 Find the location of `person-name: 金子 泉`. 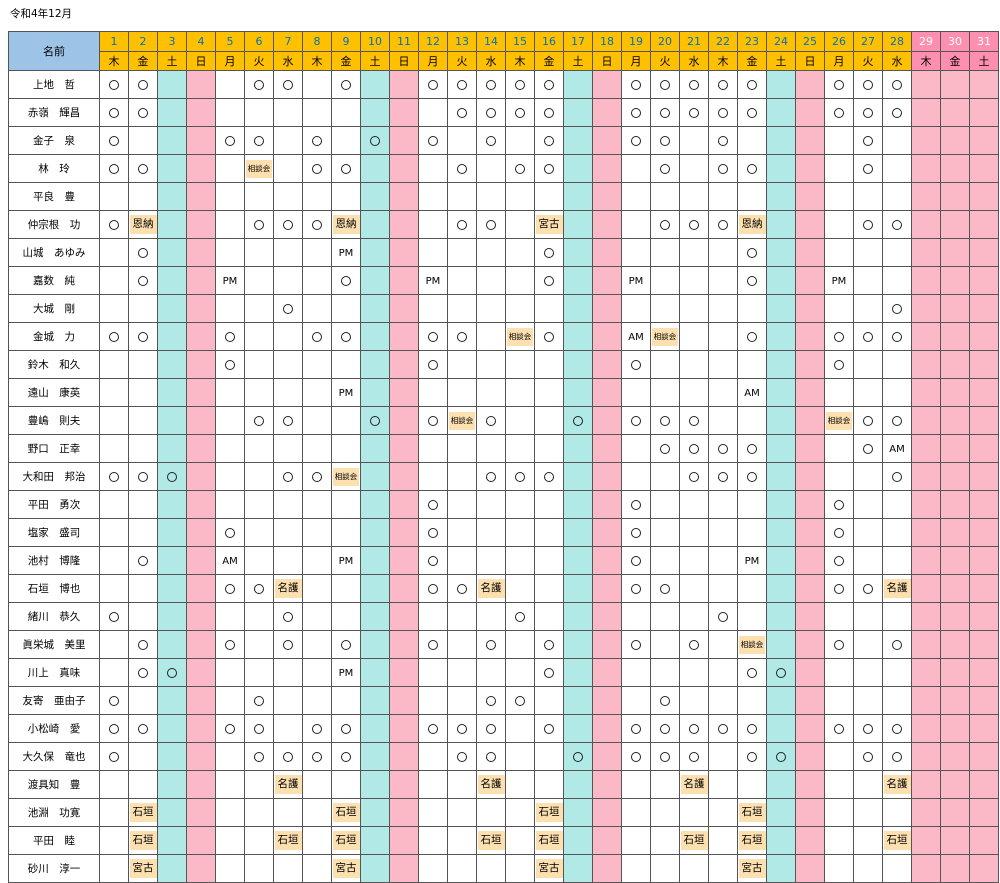

person-name: 金子 泉 is located at coordinates (54, 140).